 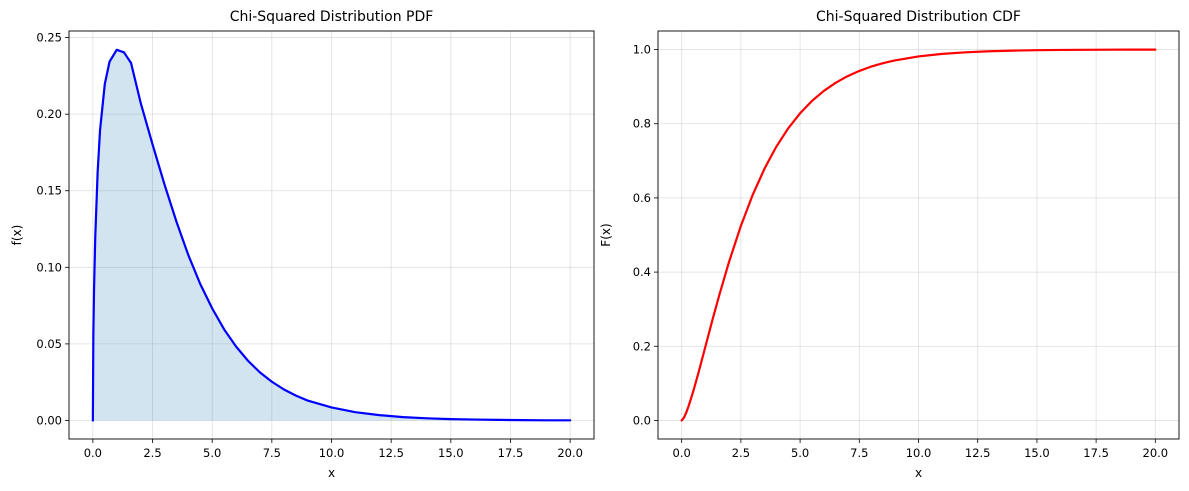 What do you see at coordinates (332, 453) in the screenshot?
I see `pdf-x-tick-label: 10.0` at bounding box center [332, 453].